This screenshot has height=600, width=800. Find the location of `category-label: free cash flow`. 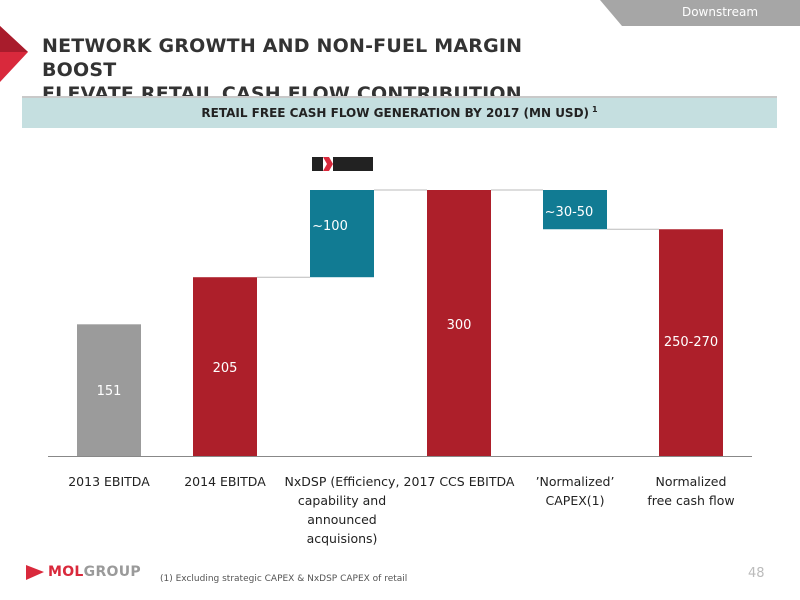

category-label: free cash flow is located at coordinates (690, 500).